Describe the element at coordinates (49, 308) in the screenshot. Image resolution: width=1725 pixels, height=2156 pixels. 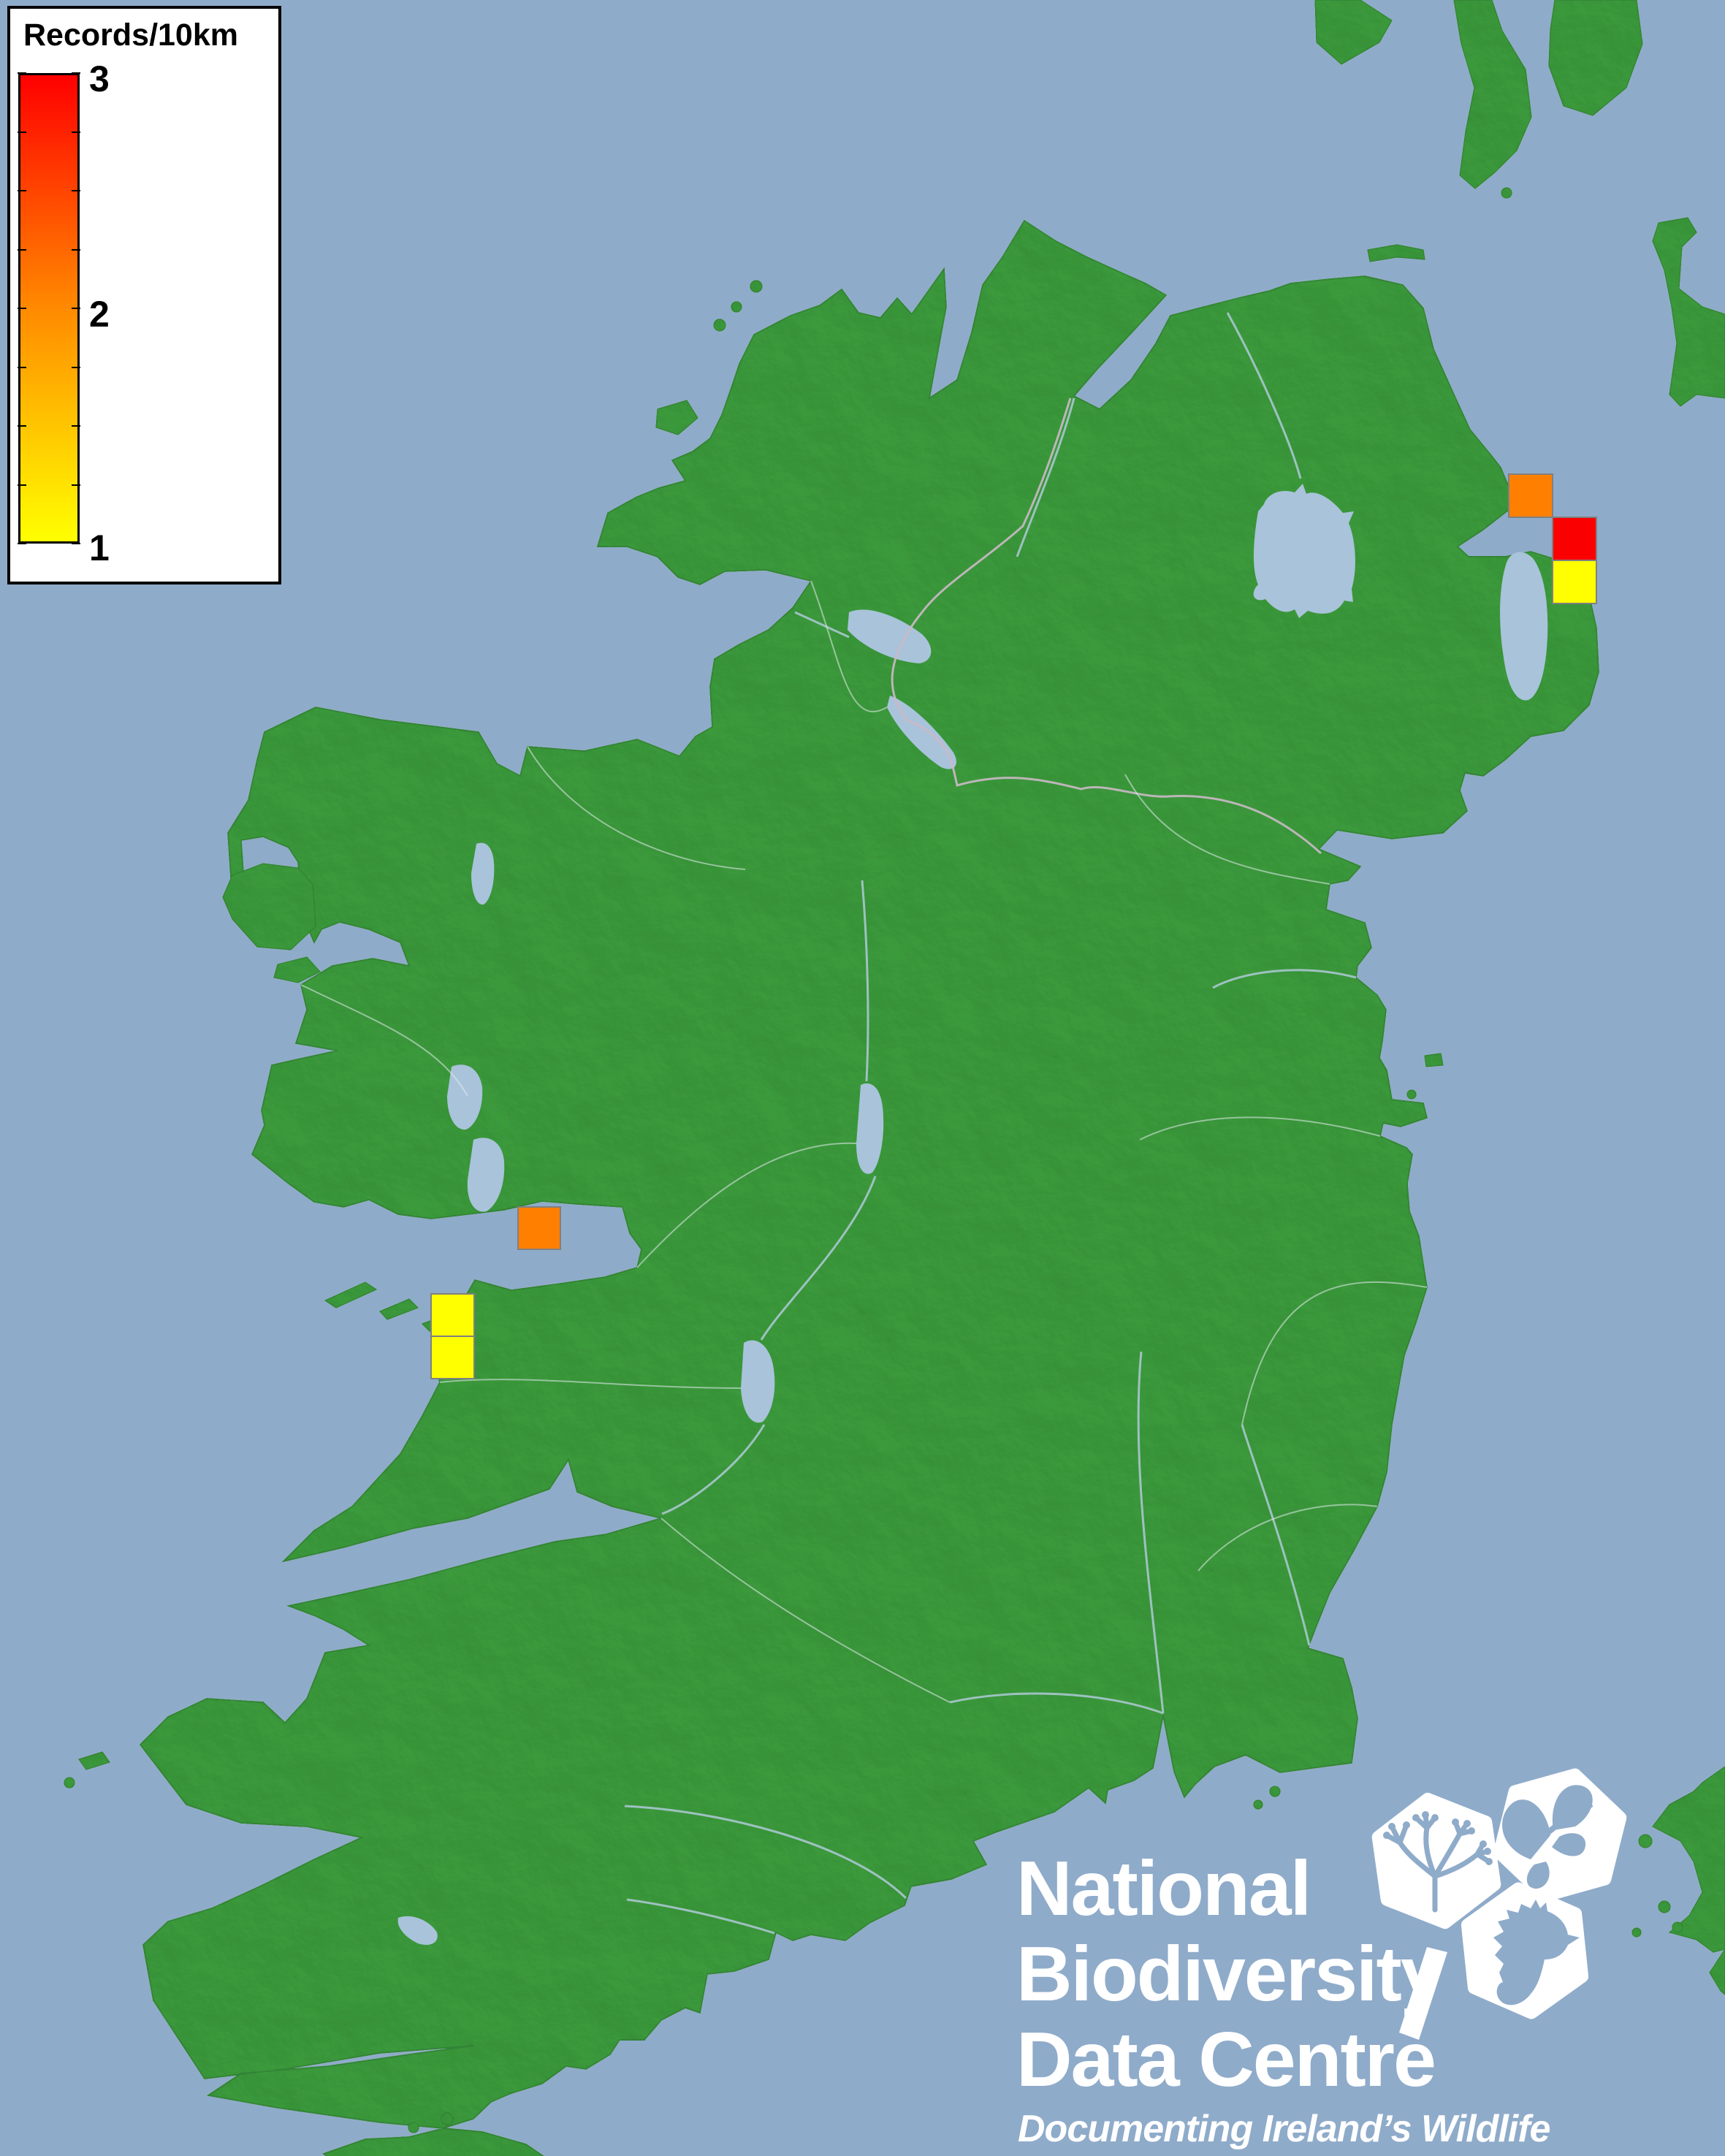
I see `legend-gradient-bar` at that location.